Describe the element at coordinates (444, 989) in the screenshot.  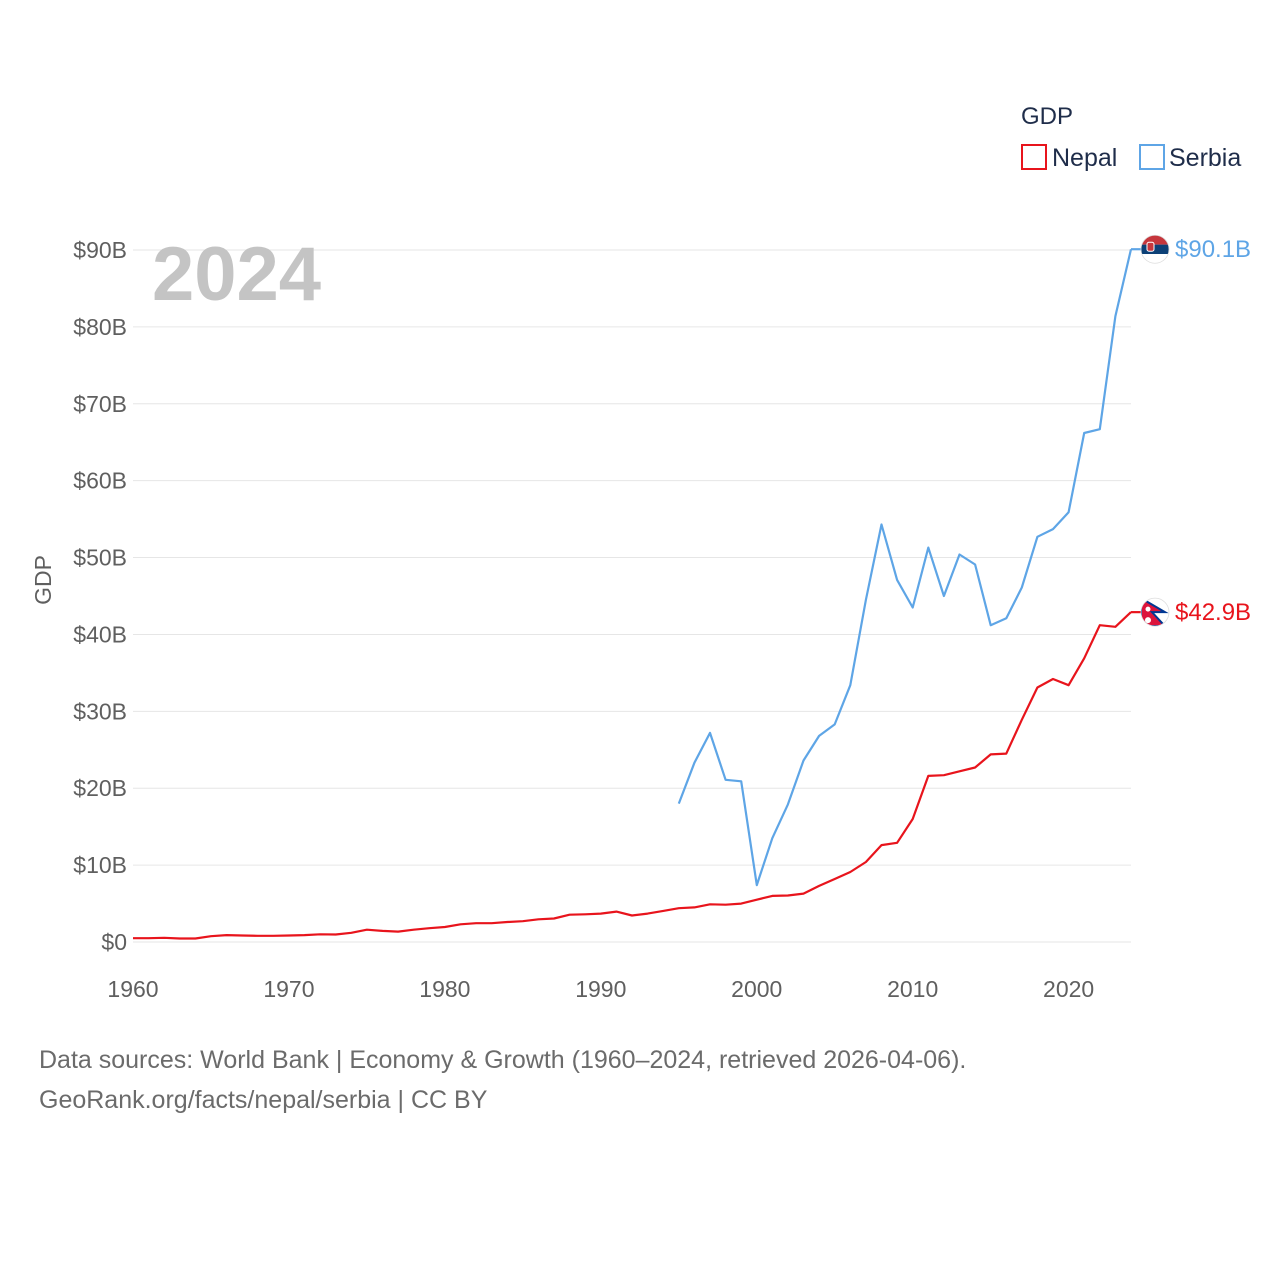
I see `x-tick-label: 1980` at that location.